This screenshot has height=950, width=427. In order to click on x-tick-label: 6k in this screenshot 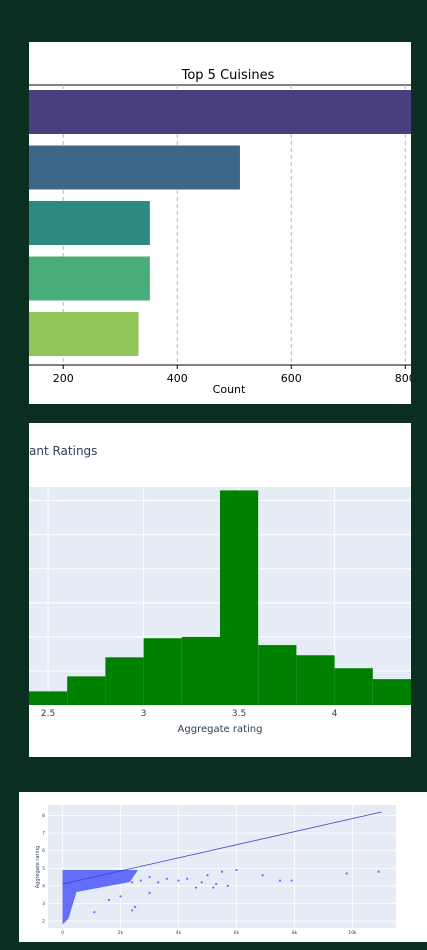, I will do `click(237, 933)`.